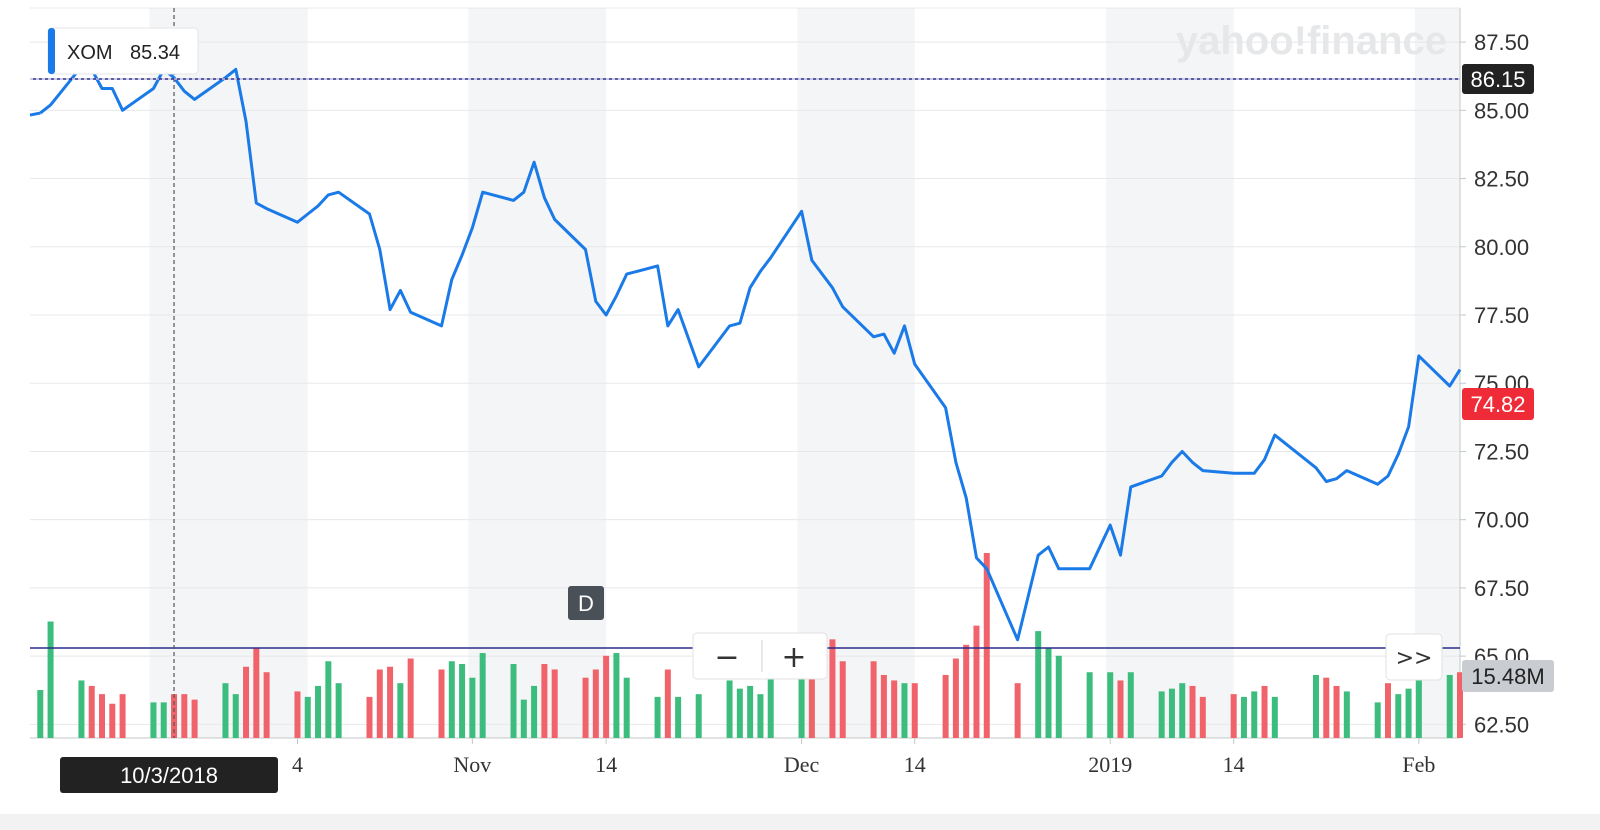 This screenshot has height=830, width=1600. What do you see at coordinates (472, 764) in the screenshot?
I see `x-tick-label: Nov` at bounding box center [472, 764].